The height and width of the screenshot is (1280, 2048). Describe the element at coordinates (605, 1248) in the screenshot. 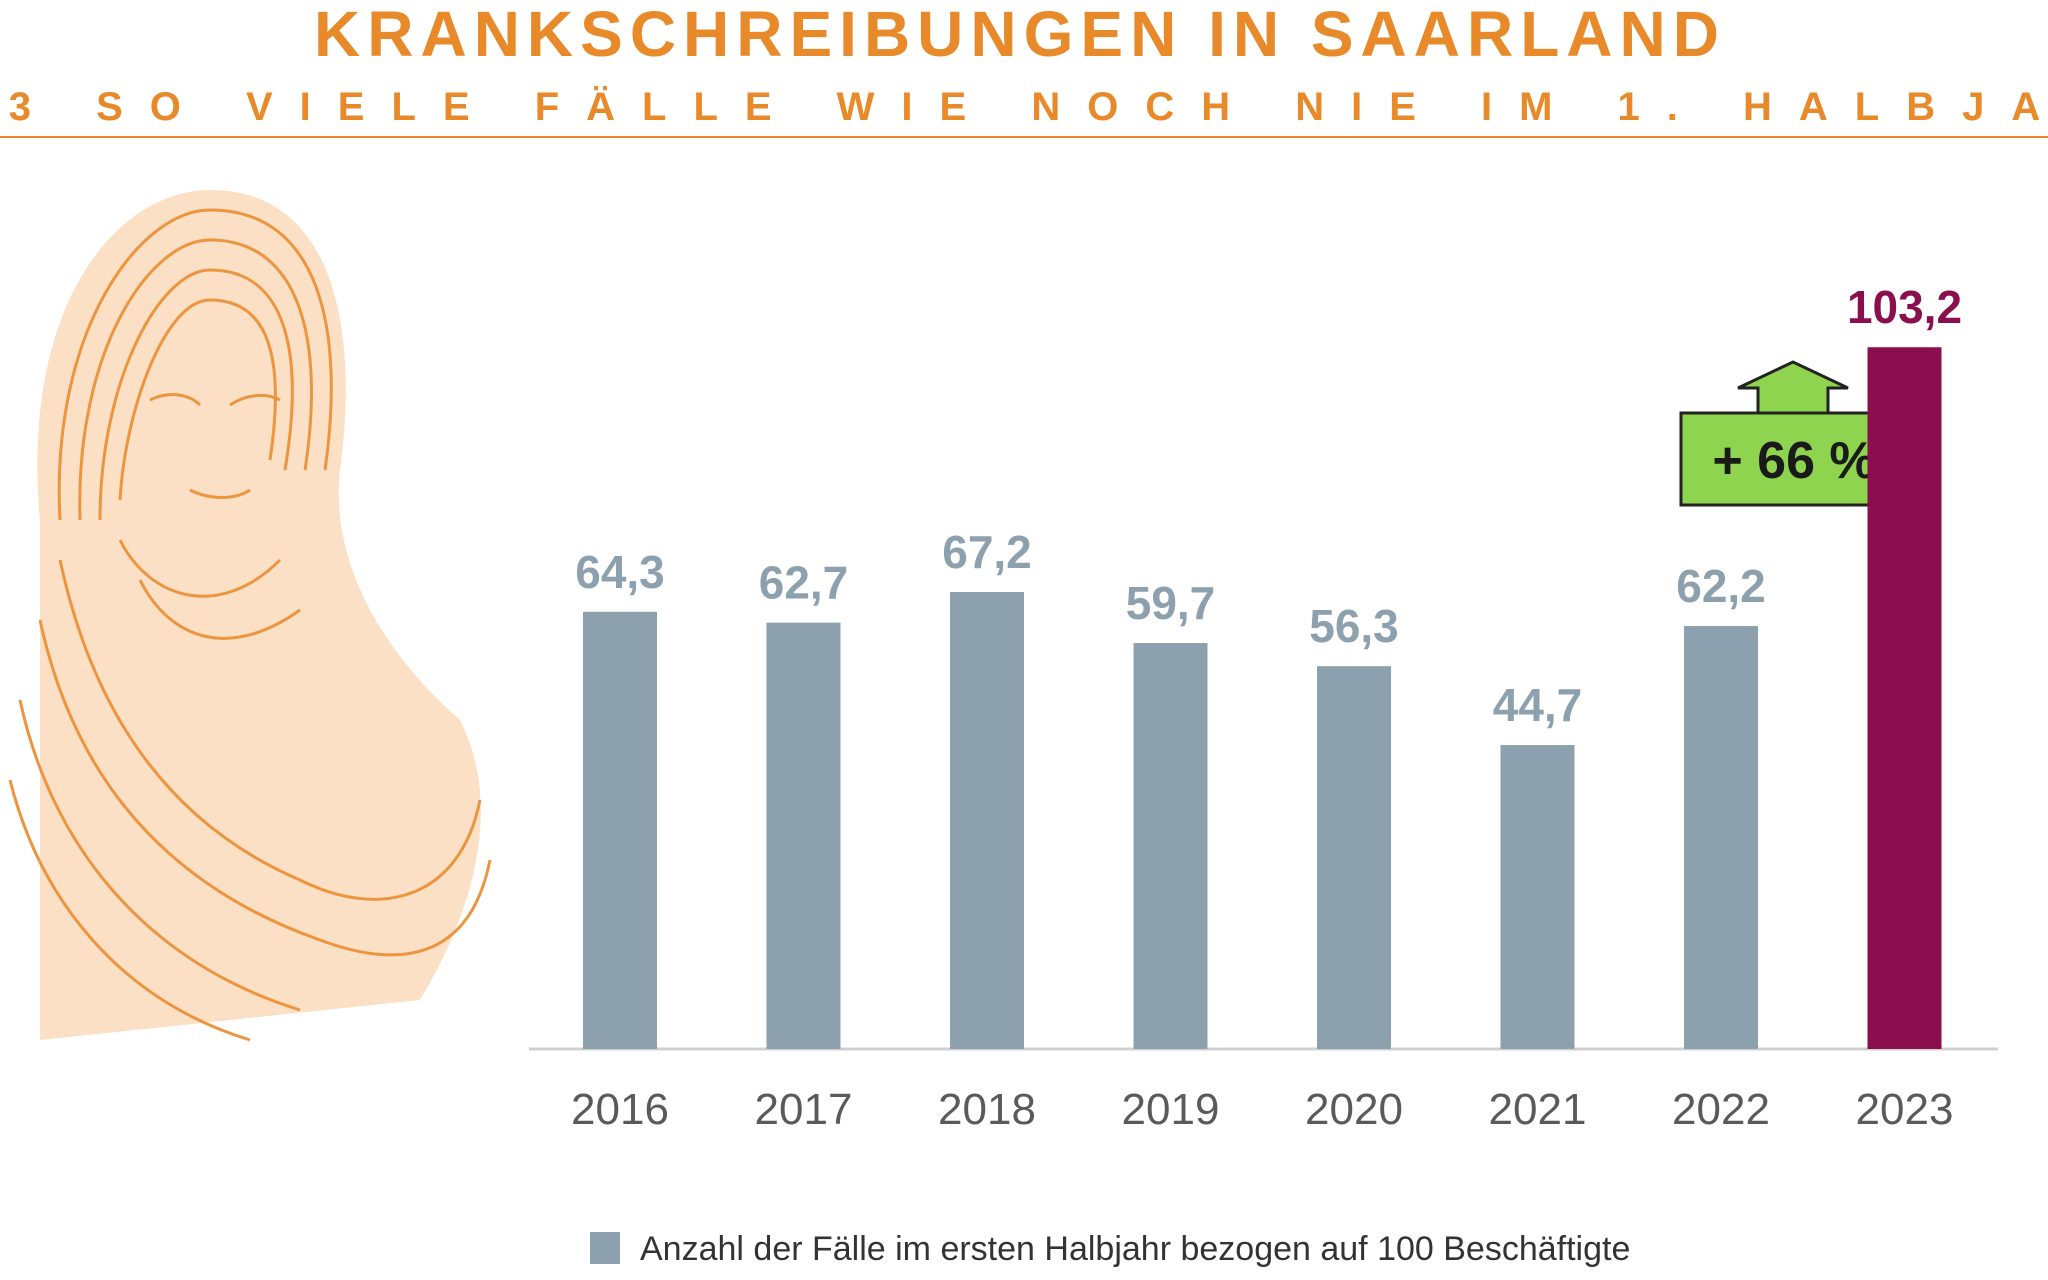

I see `legend-swatch` at that location.